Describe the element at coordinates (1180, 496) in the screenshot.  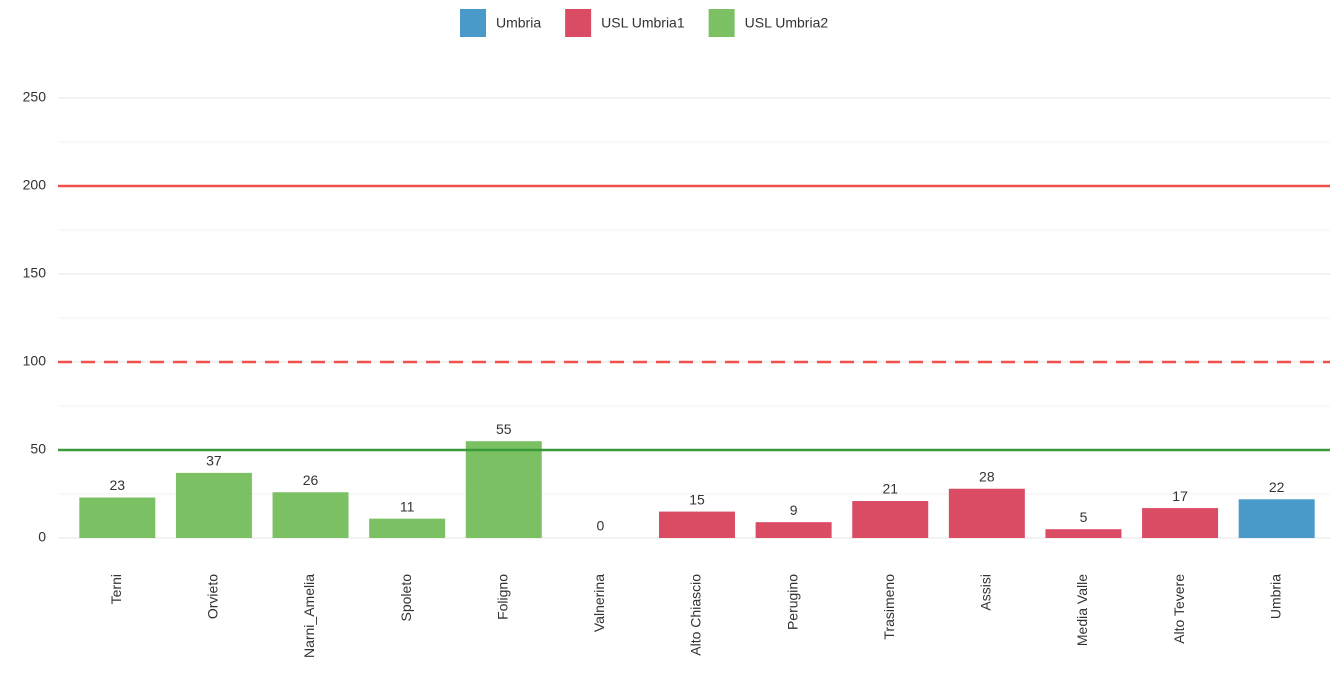
I see `value-label: 17` at that location.